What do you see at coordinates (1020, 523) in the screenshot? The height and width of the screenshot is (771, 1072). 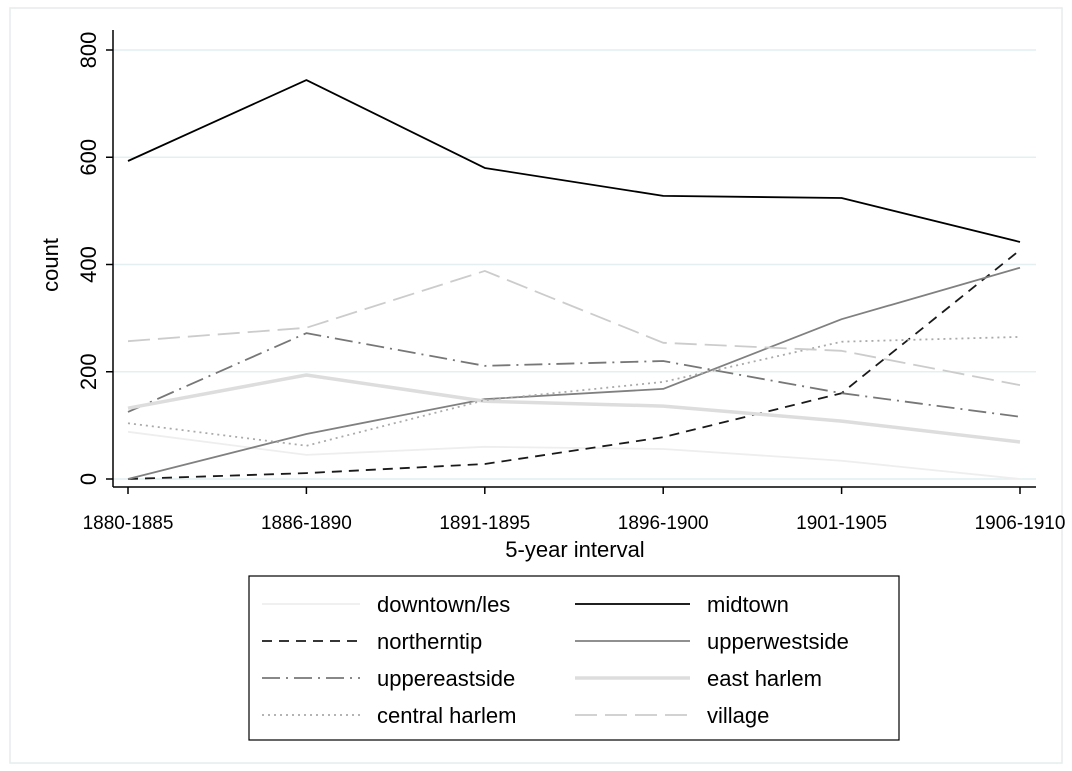 I see `x-tick-label: 1906-1910` at bounding box center [1020, 523].